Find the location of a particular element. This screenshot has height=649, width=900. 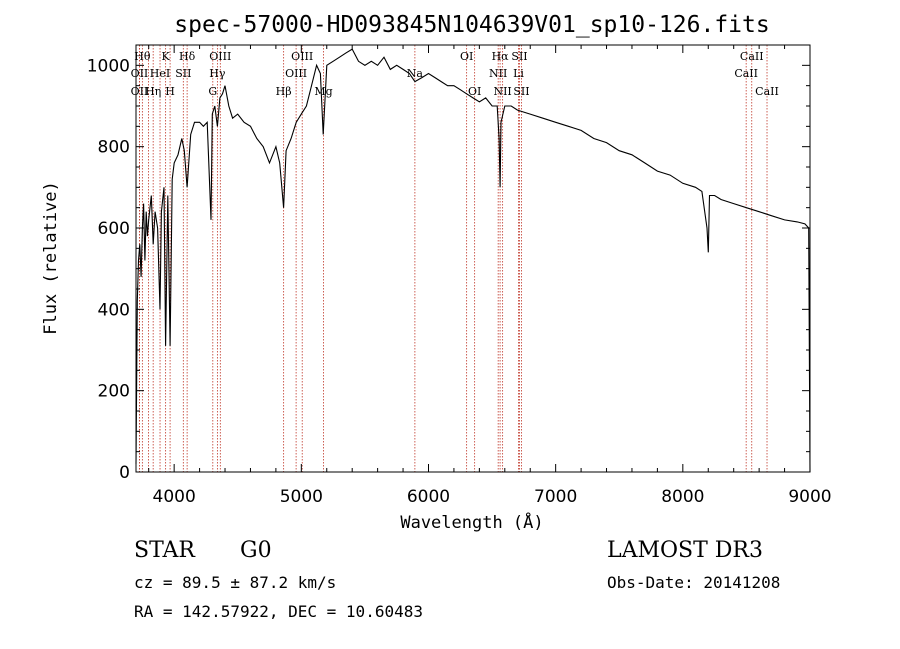

marker-label-5: HeI is located at coordinates (160, 73).